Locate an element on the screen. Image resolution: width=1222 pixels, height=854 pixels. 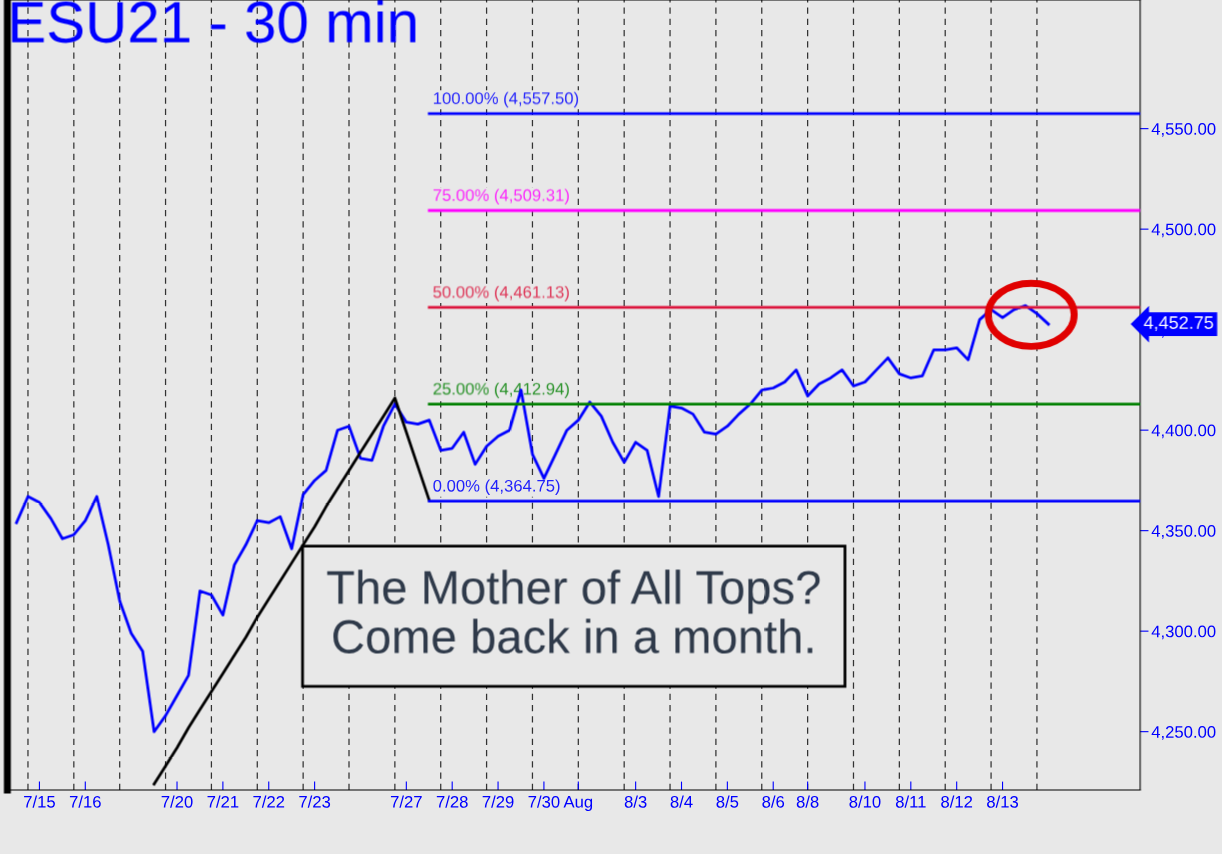
x-tick-label: 7/27 is located at coordinates (406, 801).